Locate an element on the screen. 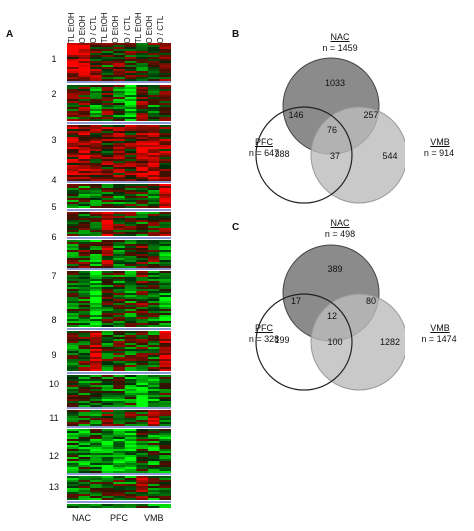 The width and height of the screenshot is (474, 531). venn-b-nac-pfc: 146 is located at coordinates (296, 115).